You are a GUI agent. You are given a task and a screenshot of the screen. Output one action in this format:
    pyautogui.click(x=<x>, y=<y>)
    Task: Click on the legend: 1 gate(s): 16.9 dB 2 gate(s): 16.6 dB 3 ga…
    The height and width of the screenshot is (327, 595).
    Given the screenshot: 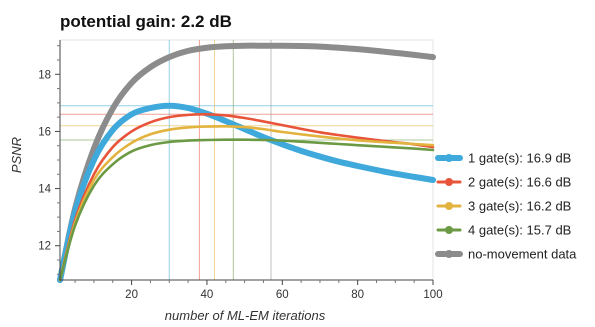 What is the action you would take?
    pyautogui.click(x=506, y=206)
    